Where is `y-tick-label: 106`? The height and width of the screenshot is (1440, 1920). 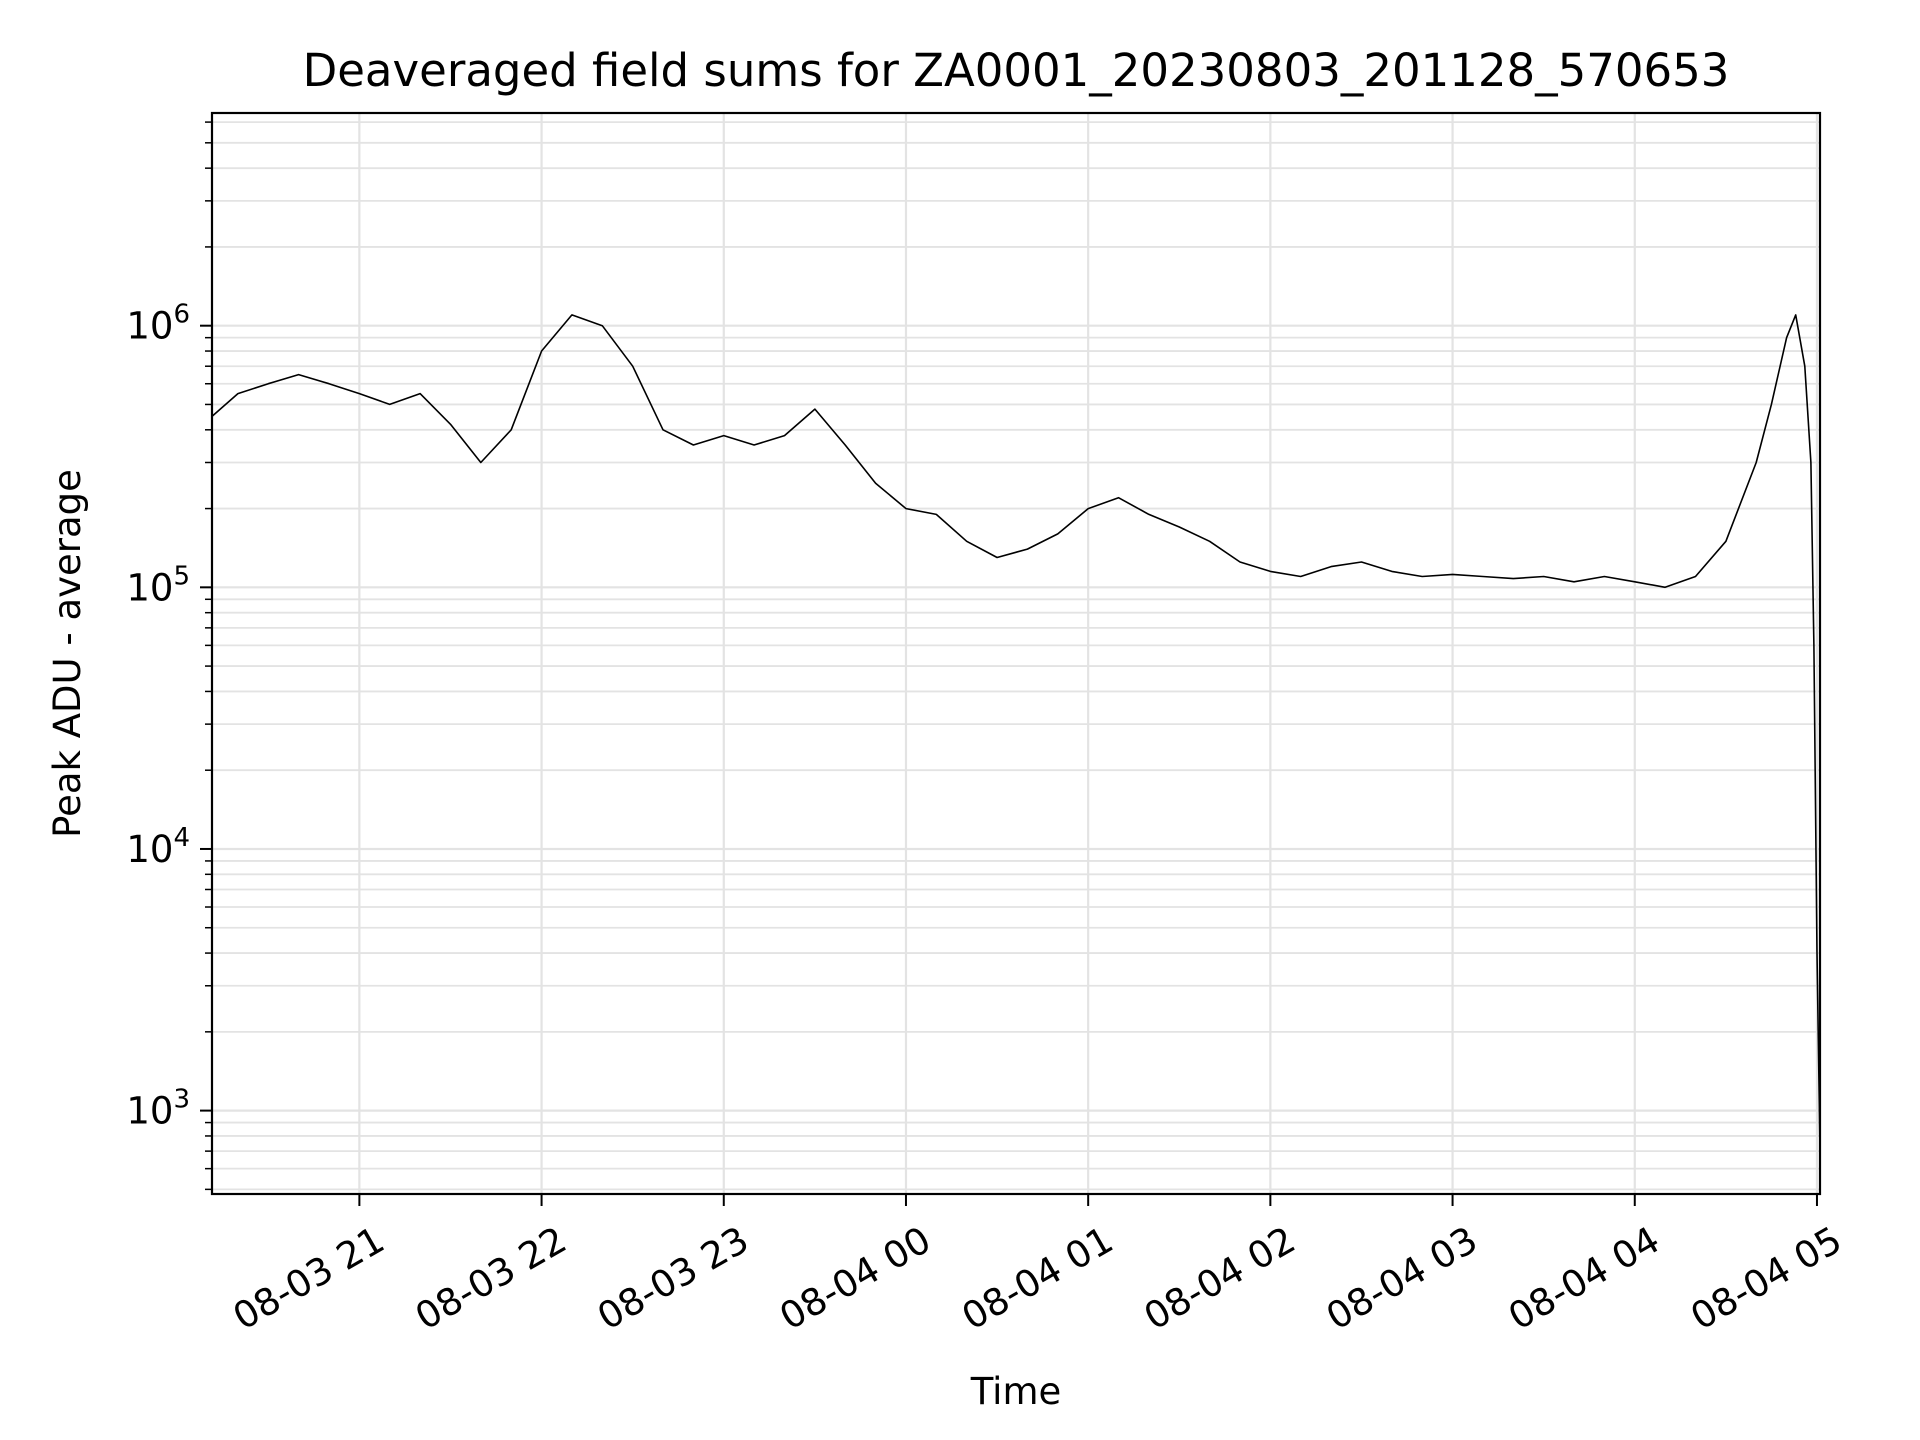
y-tick-label: 106 is located at coordinates (158, 324).